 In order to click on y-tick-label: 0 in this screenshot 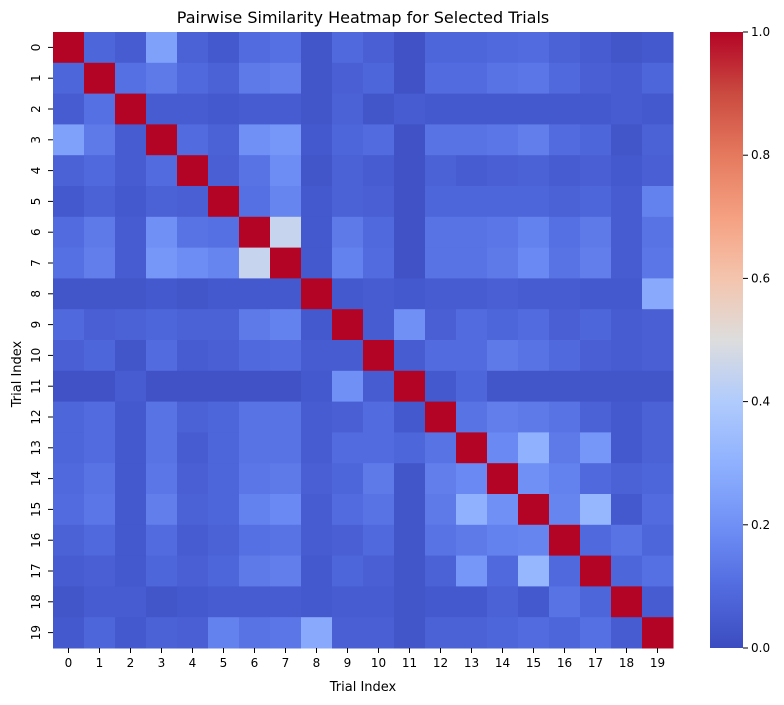, I will do `click(36, 48)`.